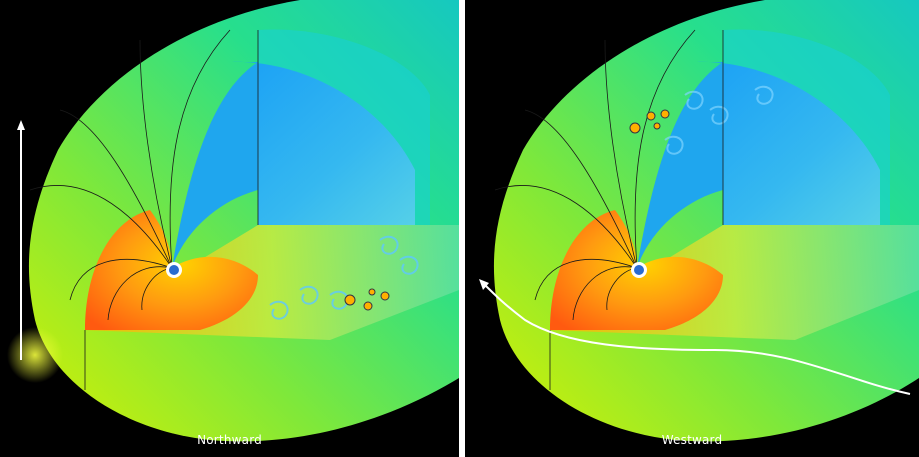  Describe the element at coordinates (229, 440) in the screenshot. I see `panel-caption: Northward` at that location.